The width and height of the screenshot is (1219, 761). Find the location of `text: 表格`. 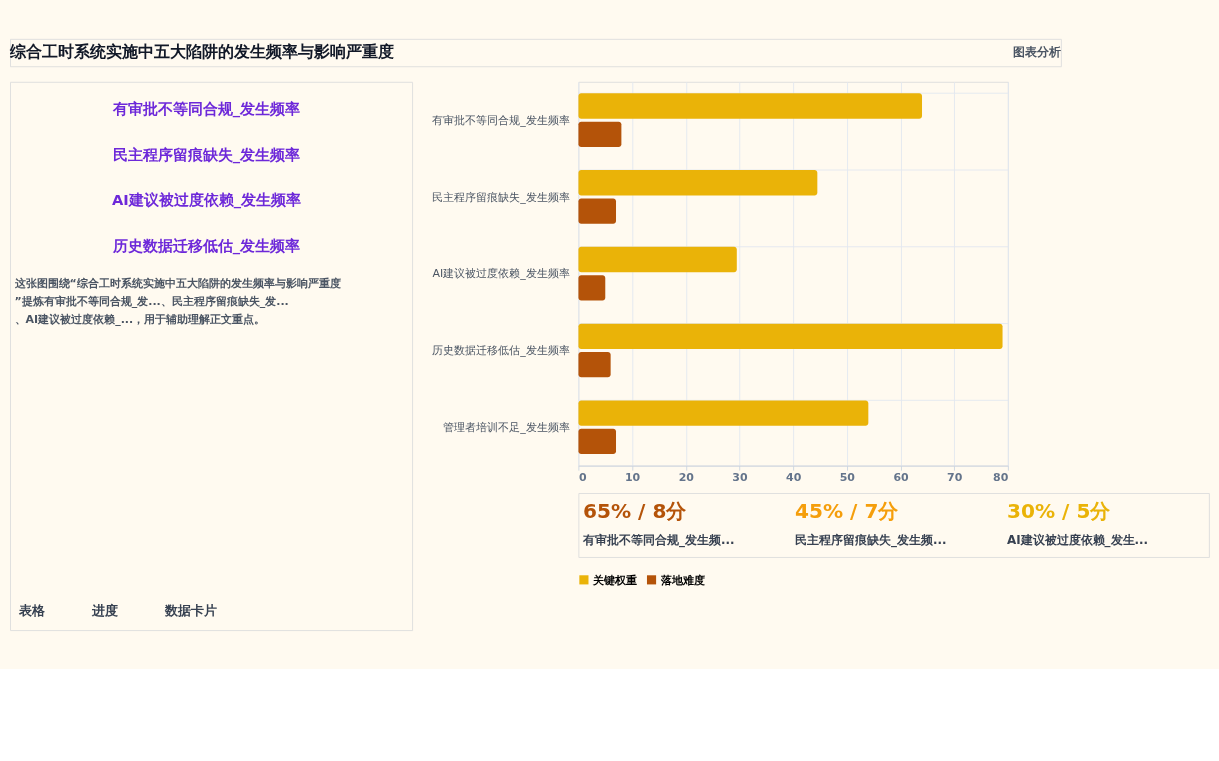

text: 表格 is located at coordinates (32, 611).